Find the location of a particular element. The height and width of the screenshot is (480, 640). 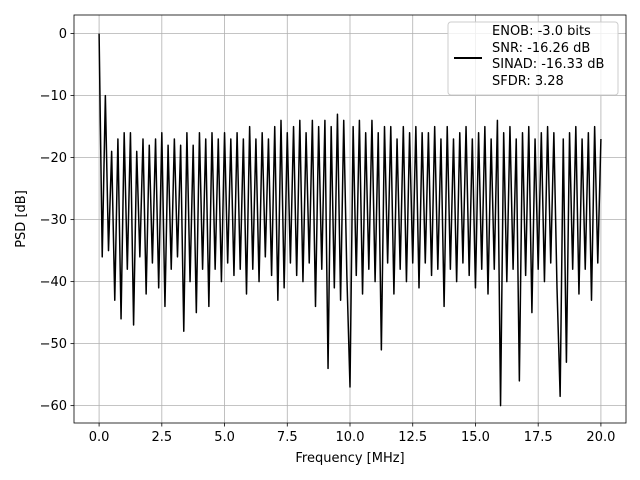

x-tick-label: 5.0 is located at coordinates (224, 437).